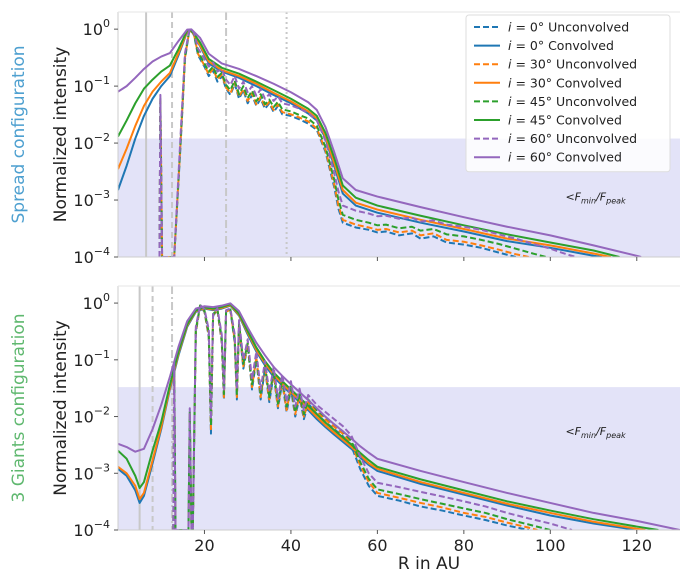  I want to click on legend-label: i = 45° Unconvolved, so click(572, 101).